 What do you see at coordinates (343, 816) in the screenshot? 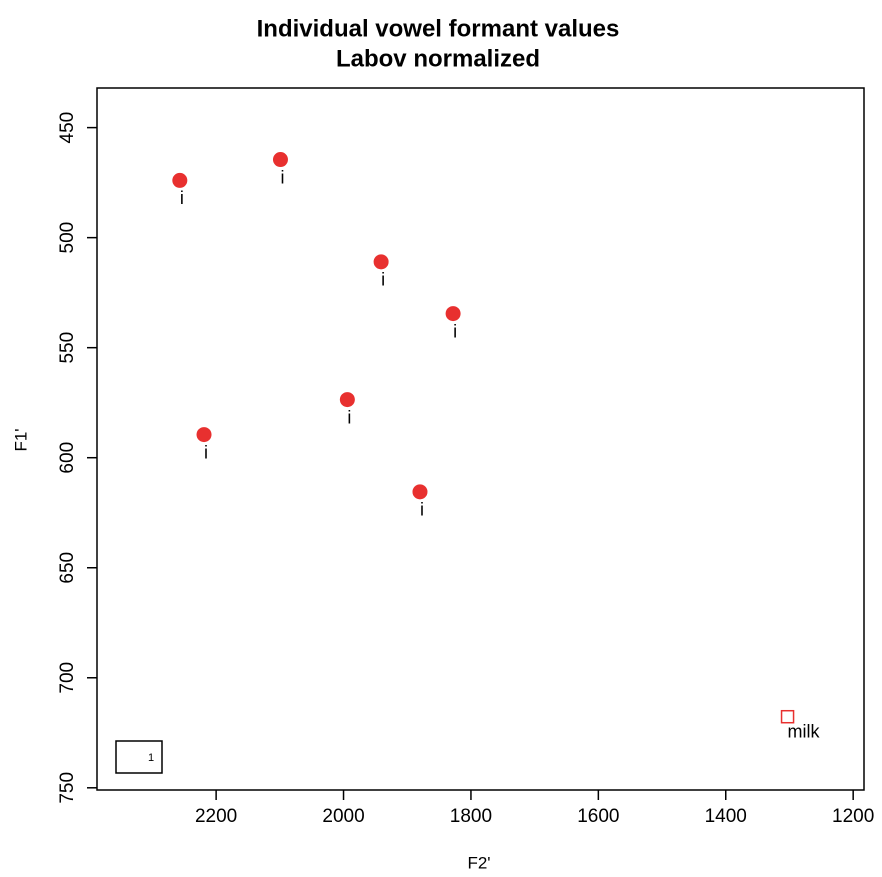
I see `x-tick-label: 2000` at bounding box center [343, 816].